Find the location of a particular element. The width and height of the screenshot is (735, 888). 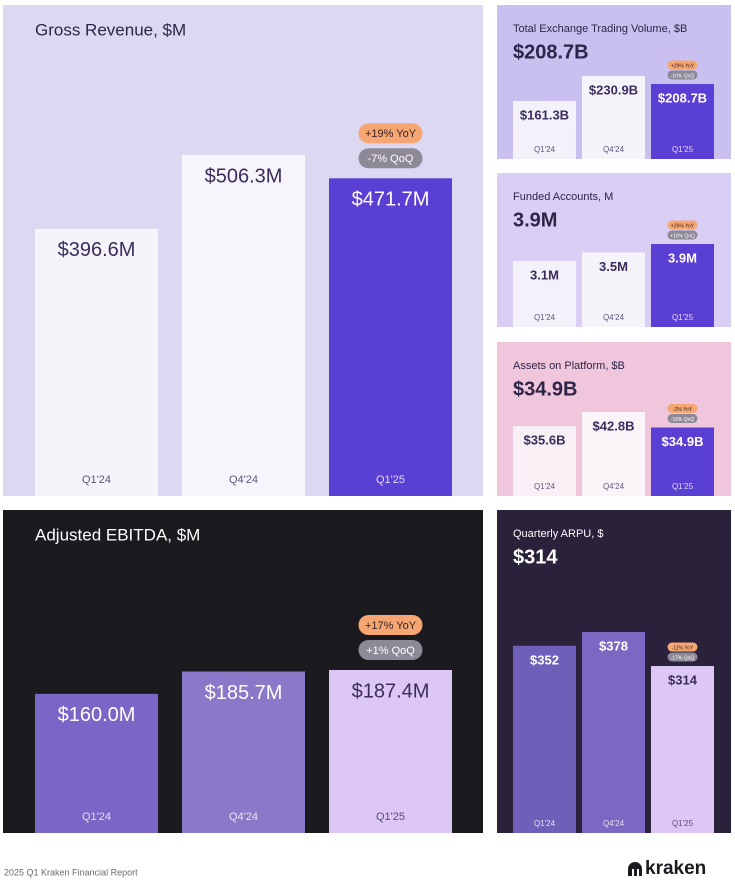

footer-source: 2025 Q1 Kraken Financial Report is located at coordinates (71, 872).